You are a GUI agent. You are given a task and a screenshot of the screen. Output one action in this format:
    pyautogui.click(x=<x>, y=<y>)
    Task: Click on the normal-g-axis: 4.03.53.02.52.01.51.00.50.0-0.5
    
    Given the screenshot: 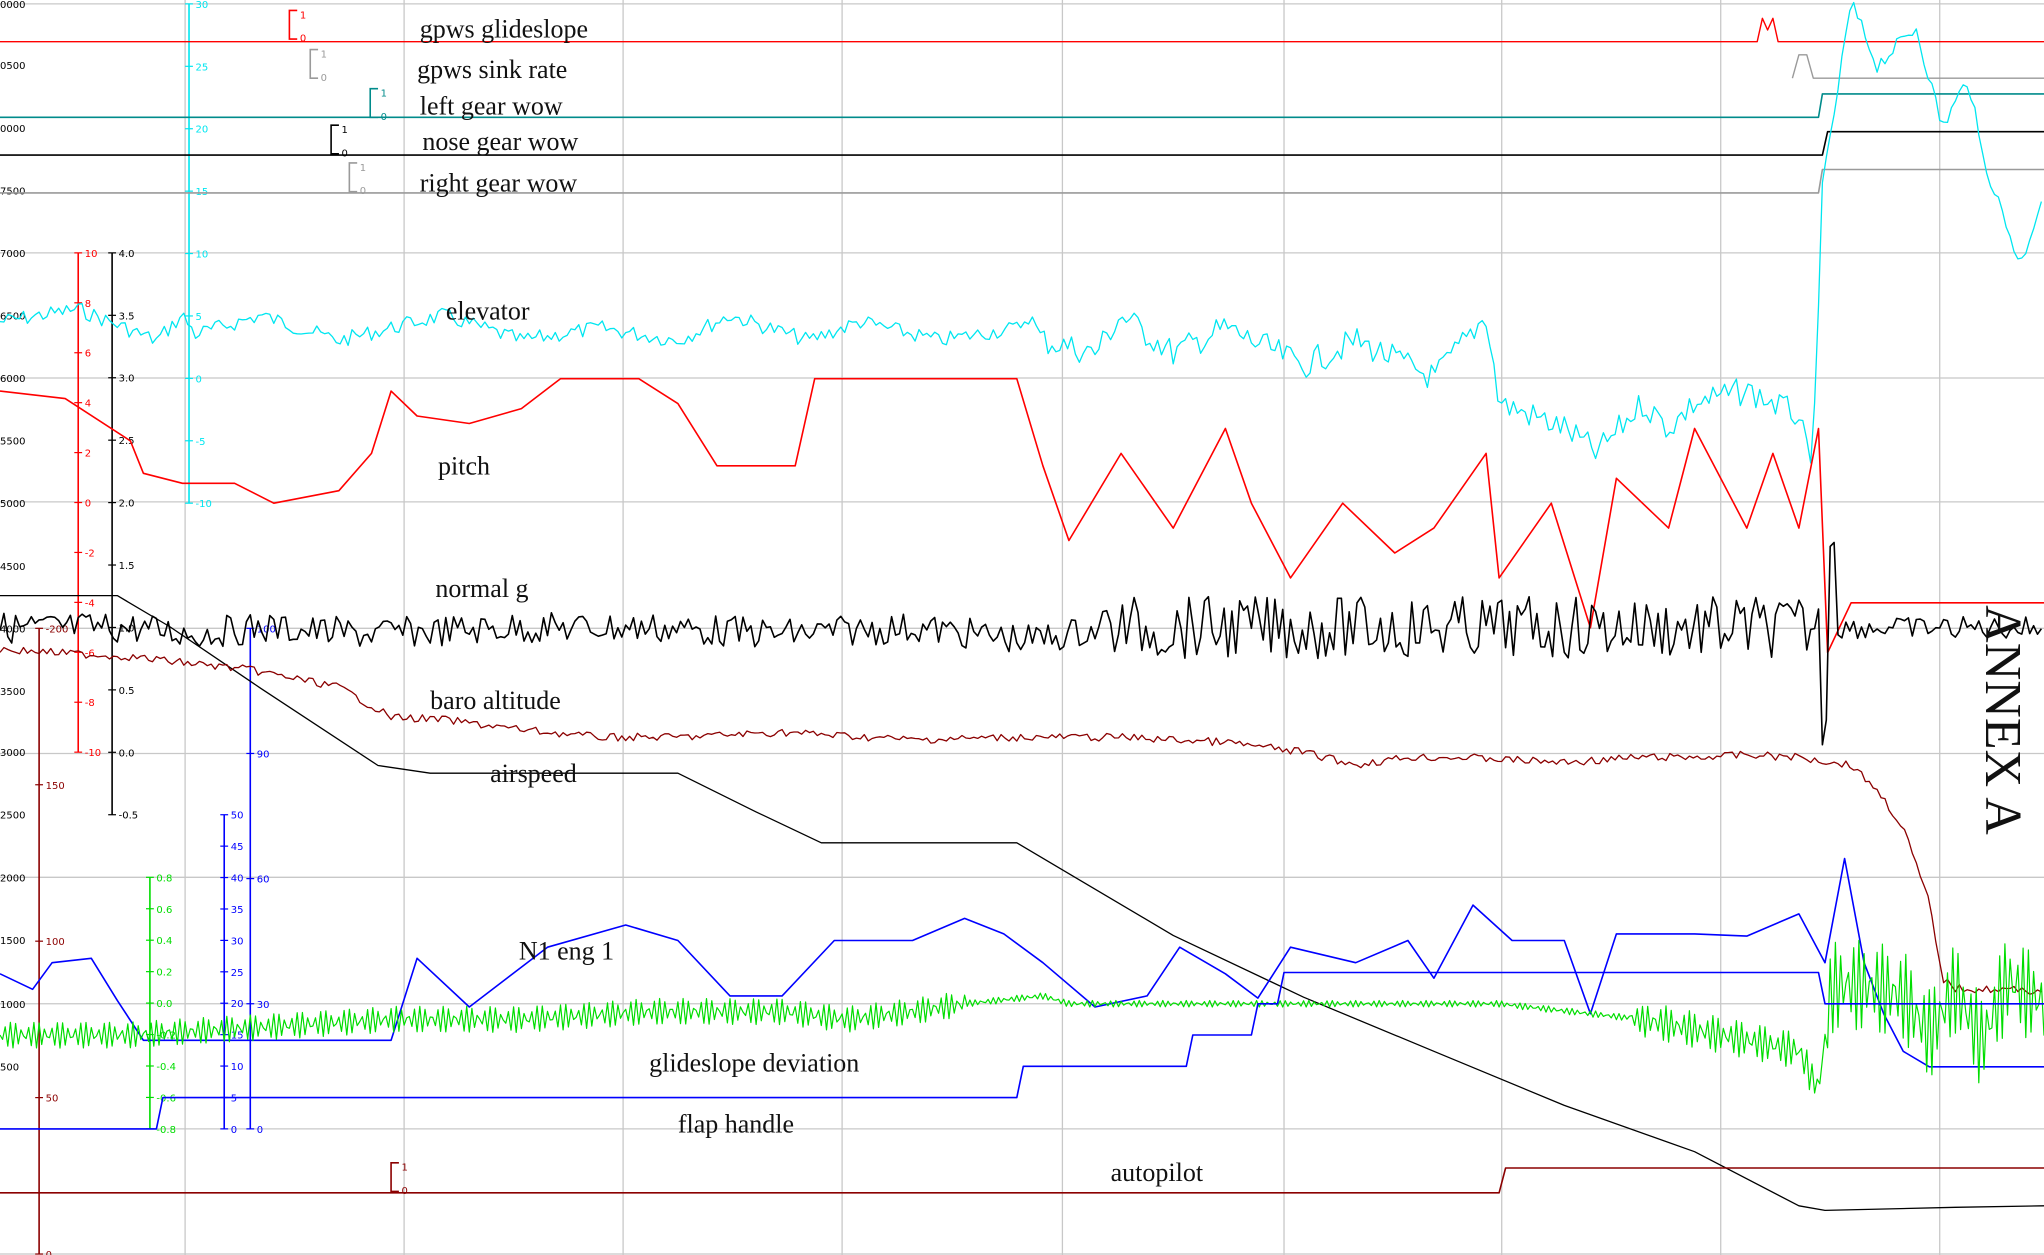 What is the action you would take?
    pyautogui.click(x=123, y=535)
    